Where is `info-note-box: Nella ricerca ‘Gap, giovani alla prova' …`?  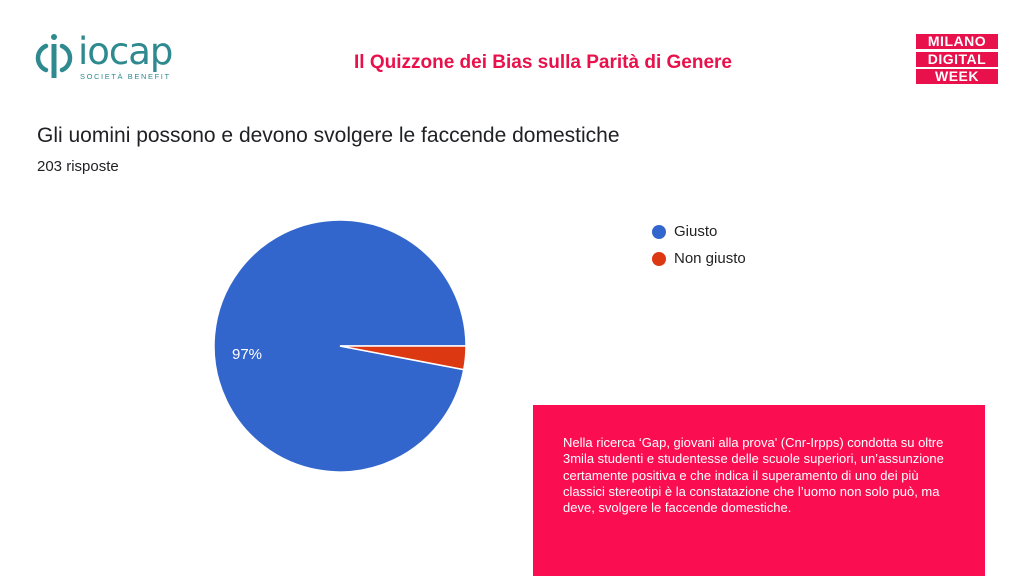 info-note-box: Nella ricerca ‘Gap, giovani alla prova' … is located at coordinates (759, 490).